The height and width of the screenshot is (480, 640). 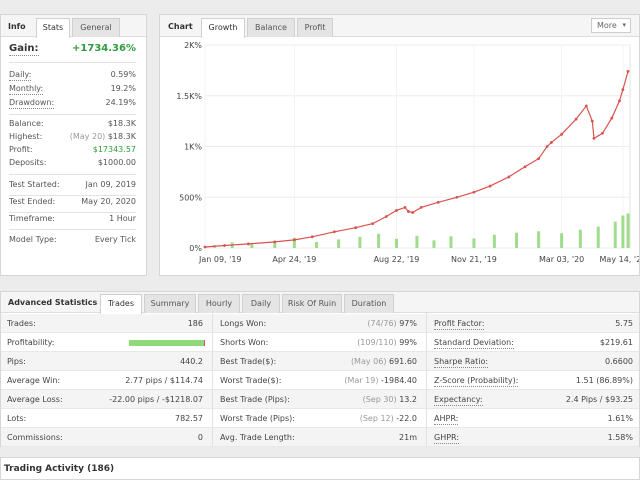 What do you see at coordinates (379, 399) in the screenshot?
I see `stat-sub: (Sep 30)` at bounding box center [379, 399].